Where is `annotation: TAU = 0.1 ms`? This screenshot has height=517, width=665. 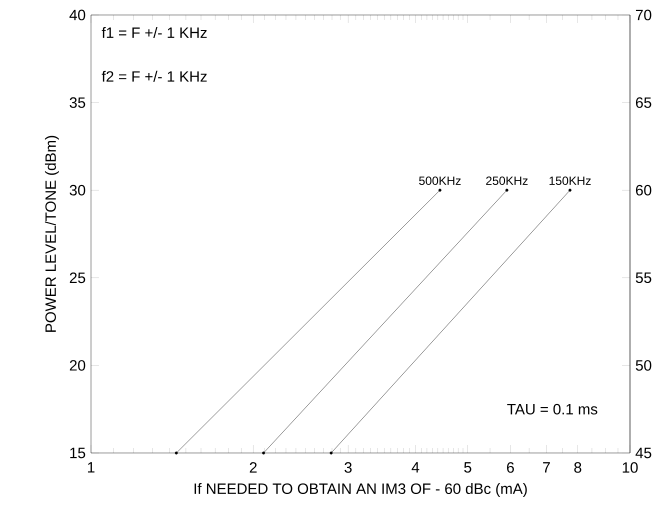
annotation: TAU = 0.1 ms is located at coordinates (552, 409).